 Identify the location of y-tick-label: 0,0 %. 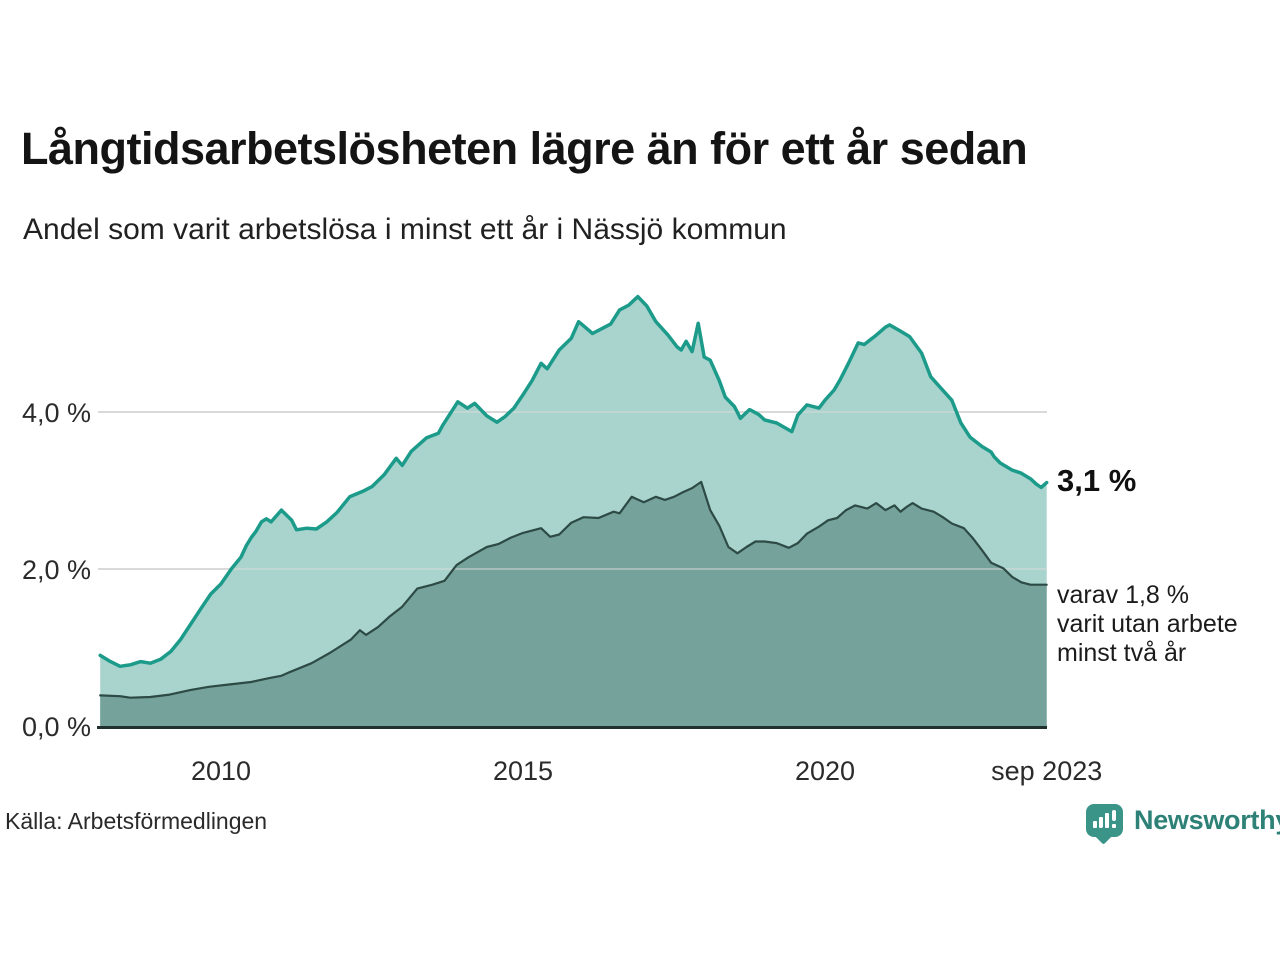
(56, 727).